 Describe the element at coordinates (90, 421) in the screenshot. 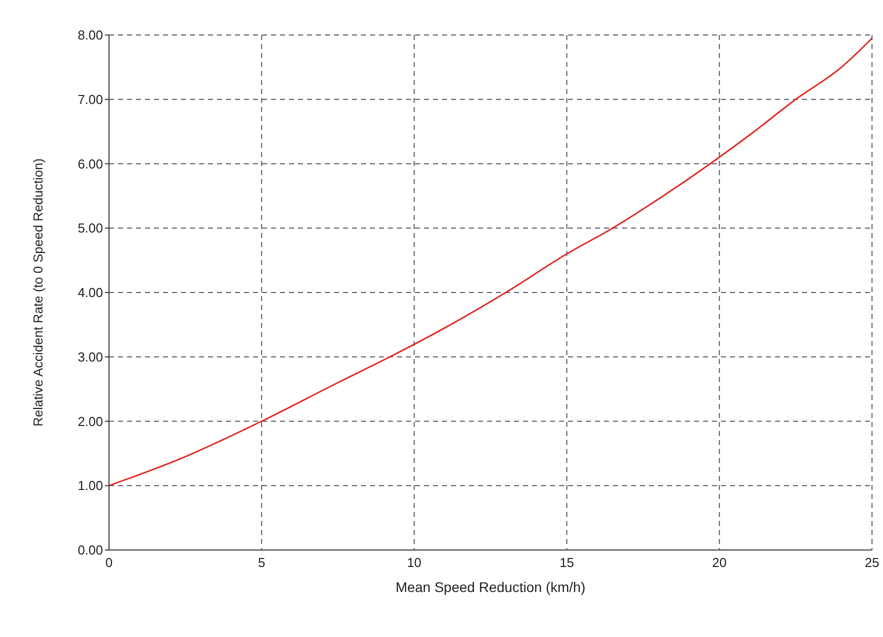

I see `y-tick-label: 2.00` at that location.